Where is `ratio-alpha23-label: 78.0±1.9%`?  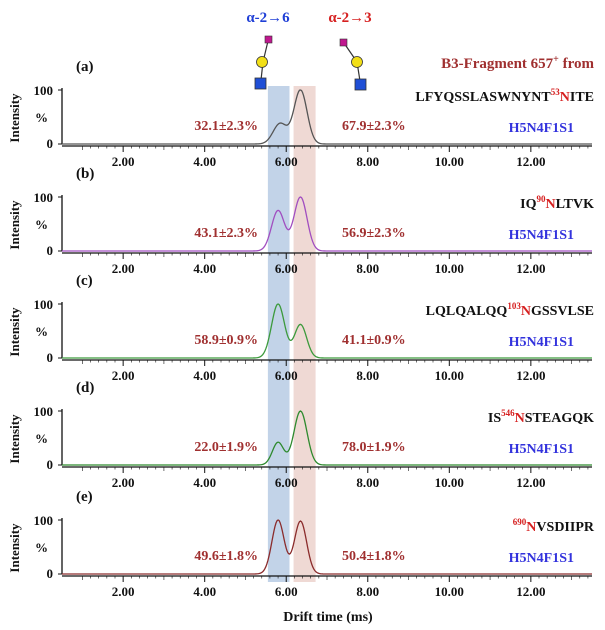
ratio-alpha23-label: 78.0±1.9% is located at coordinates (374, 447).